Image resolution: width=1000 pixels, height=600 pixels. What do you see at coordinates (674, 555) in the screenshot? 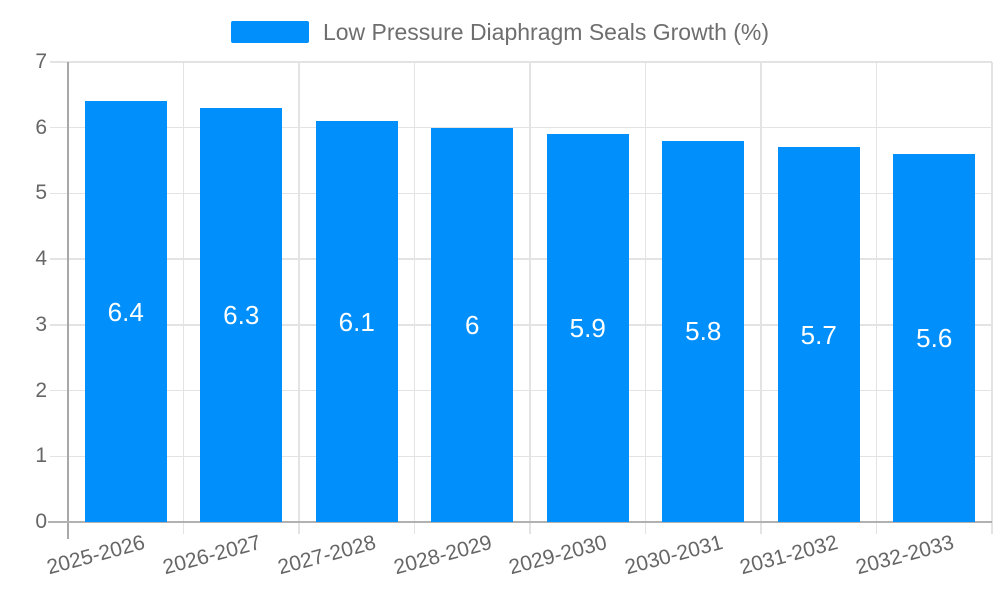
I see `x-tick-label: 2030-2031` at bounding box center [674, 555].